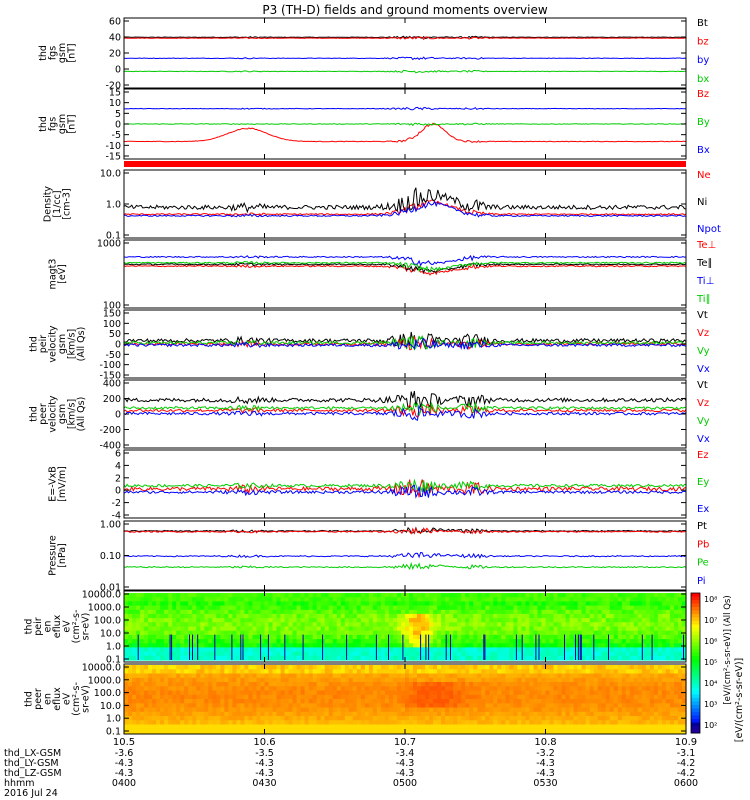 The width and height of the screenshot is (750, 800). What do you see at coordinates (110, 365) in the screenshot?
I see `y-tick-label: -100` at bounding box center [110, 365].